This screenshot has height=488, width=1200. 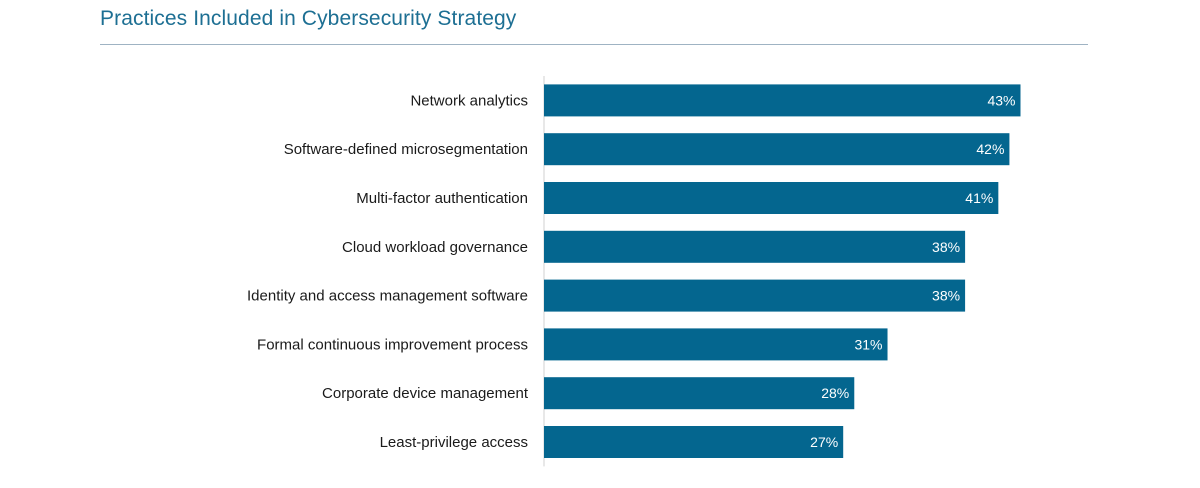 I want to click on value-label: 41%, so click(x=979, y=198).